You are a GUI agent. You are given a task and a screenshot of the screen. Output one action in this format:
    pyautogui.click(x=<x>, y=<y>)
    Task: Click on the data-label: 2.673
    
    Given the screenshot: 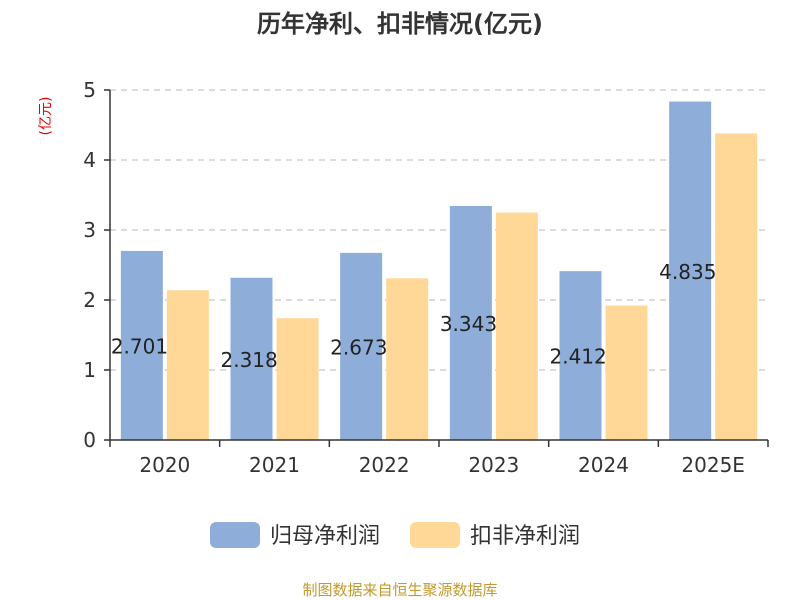 What is the action you would take?
    pyautogui.click(x=358, y=347)
    